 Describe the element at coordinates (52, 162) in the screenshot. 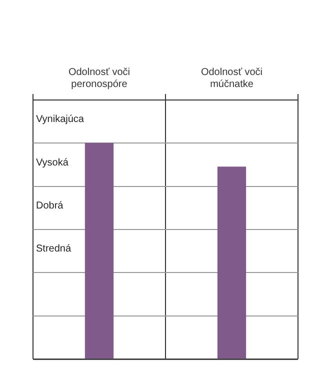

I see `annotation: Vysoká` at that location.